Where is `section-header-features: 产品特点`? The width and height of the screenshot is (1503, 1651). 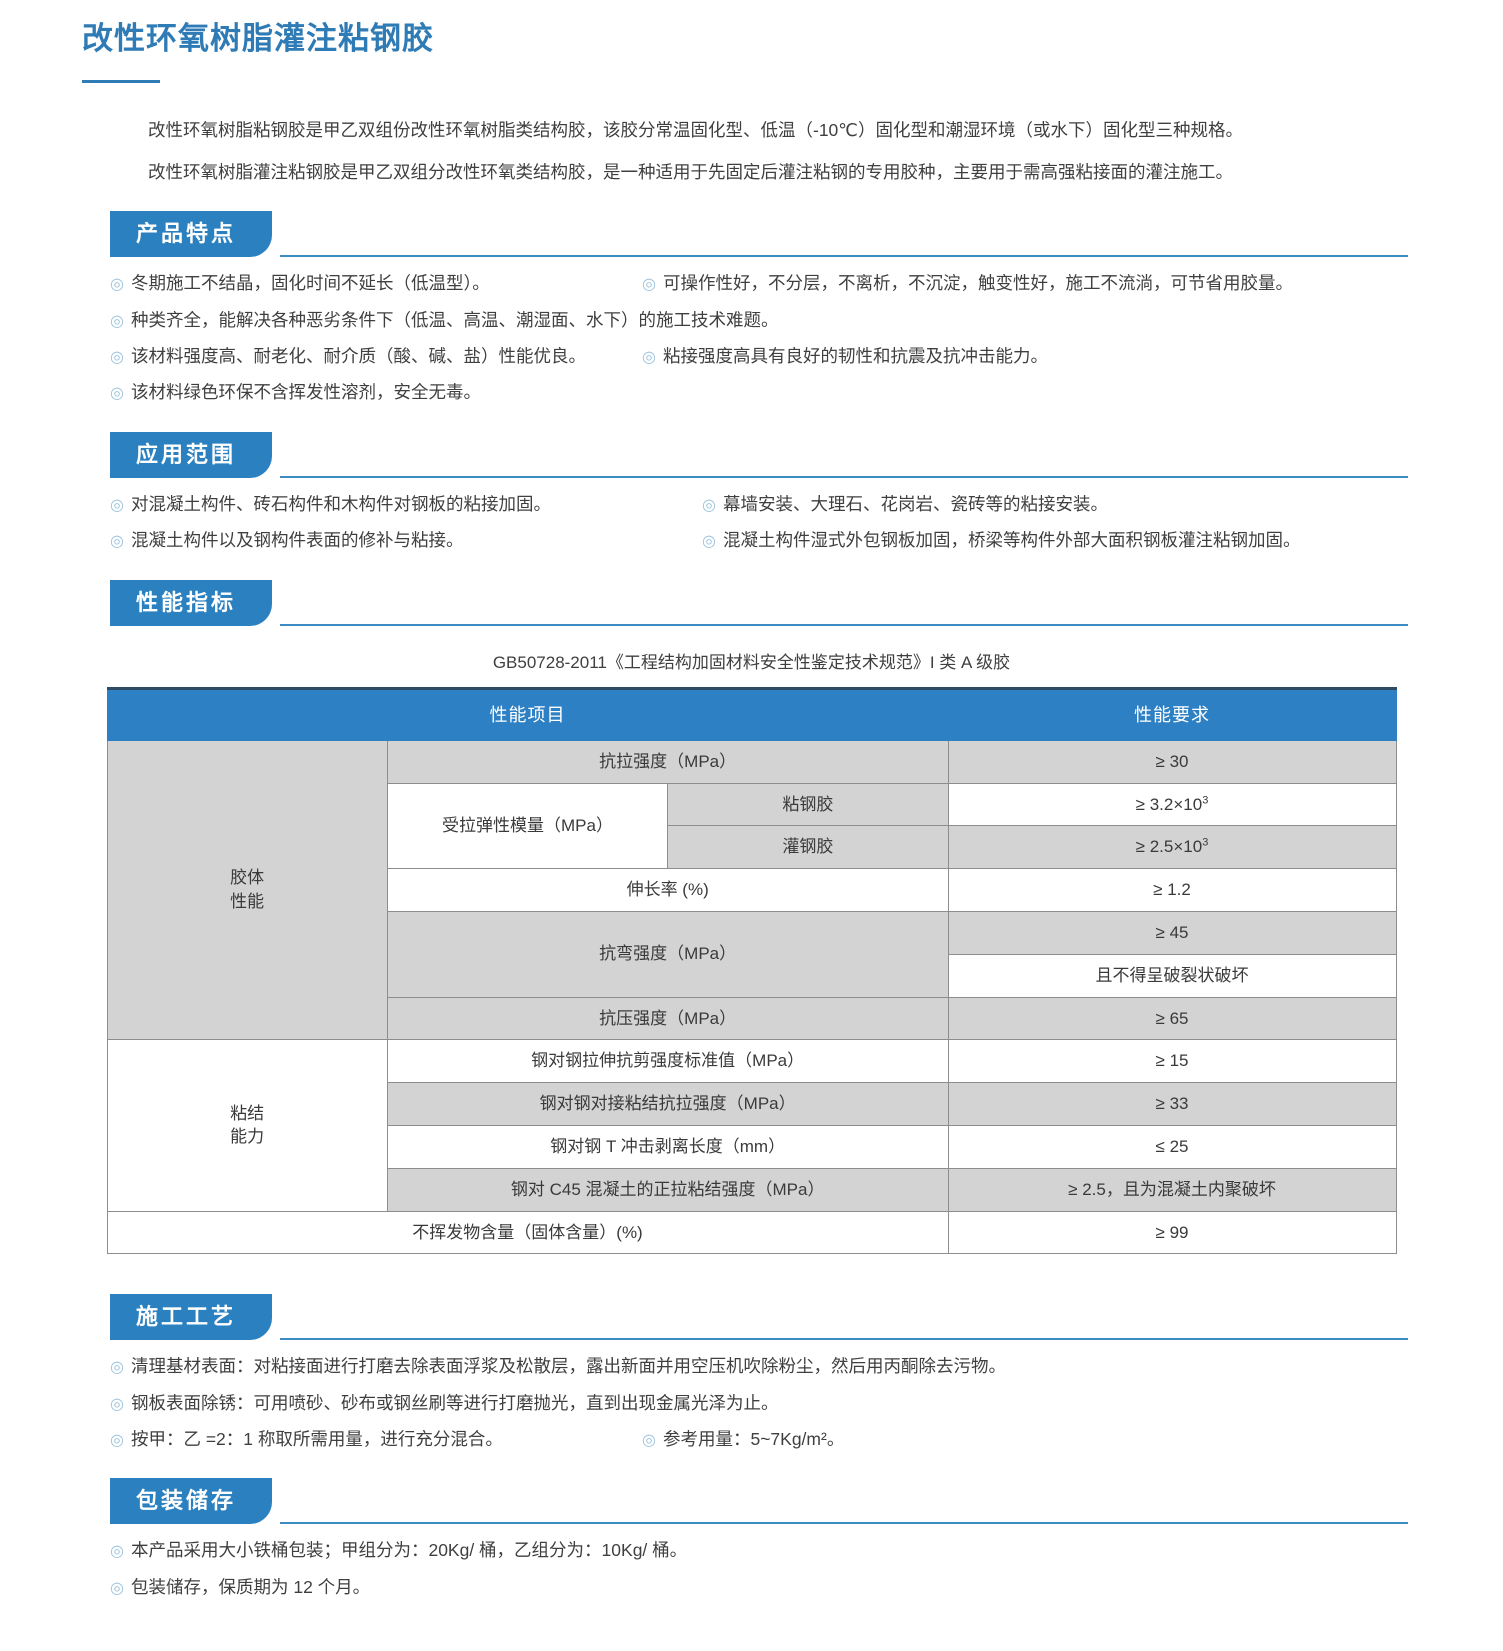 section-header-features: 产品特点 is located at coordinates (759, 234).